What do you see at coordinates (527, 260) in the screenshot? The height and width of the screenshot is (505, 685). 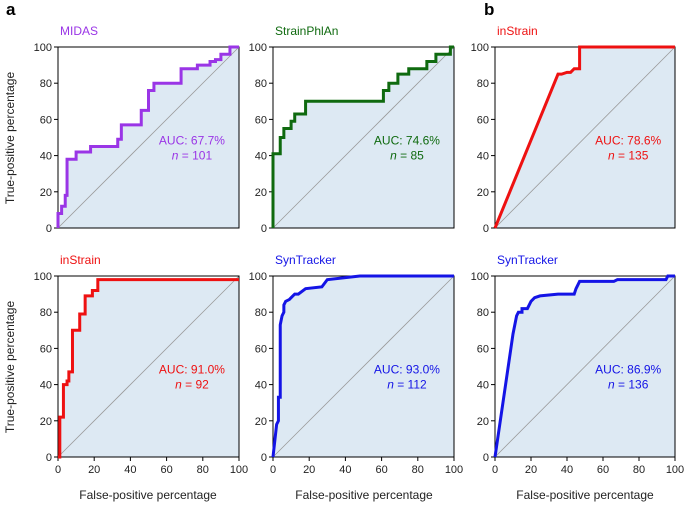 I see `roc-panel-6-title: SynTracker` at bounding box center [527, 260].